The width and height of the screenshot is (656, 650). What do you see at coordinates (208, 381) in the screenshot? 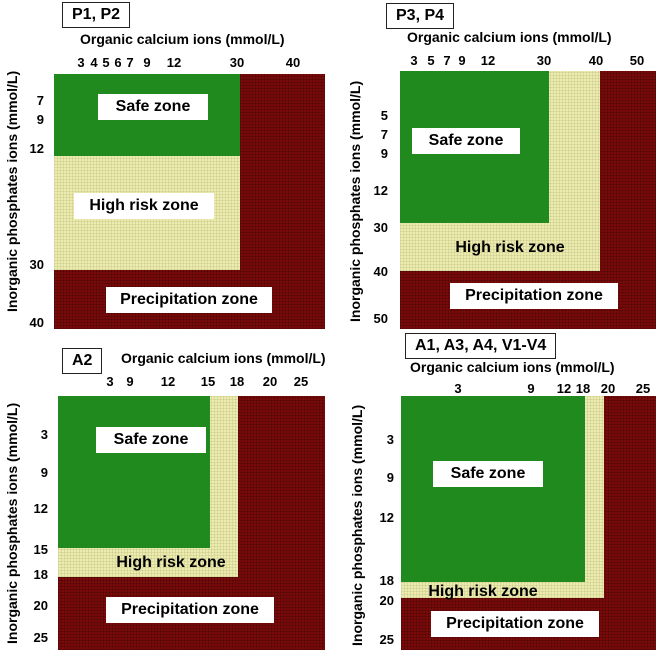
I see `x-tick: 15` at bounding box center [208, 381].